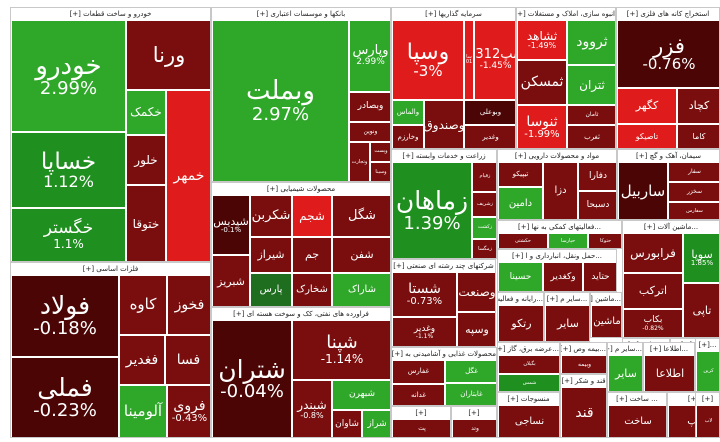 This screenshot has width=720, height=442. I want to click on stock-tile-14-0: فرابورس, so click(653, 253).